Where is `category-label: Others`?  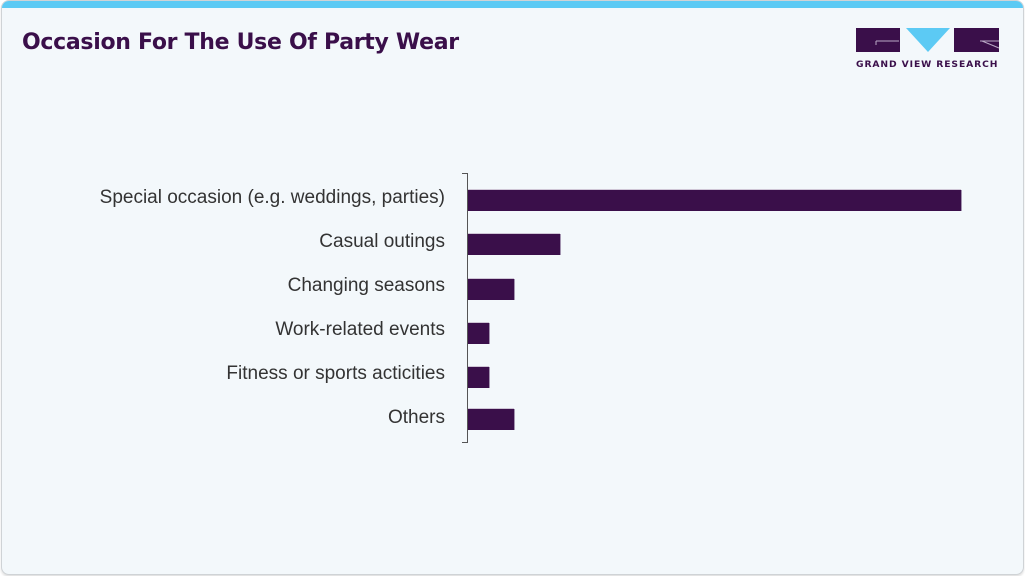 category-label: Others is located at coordinates (416, 417).